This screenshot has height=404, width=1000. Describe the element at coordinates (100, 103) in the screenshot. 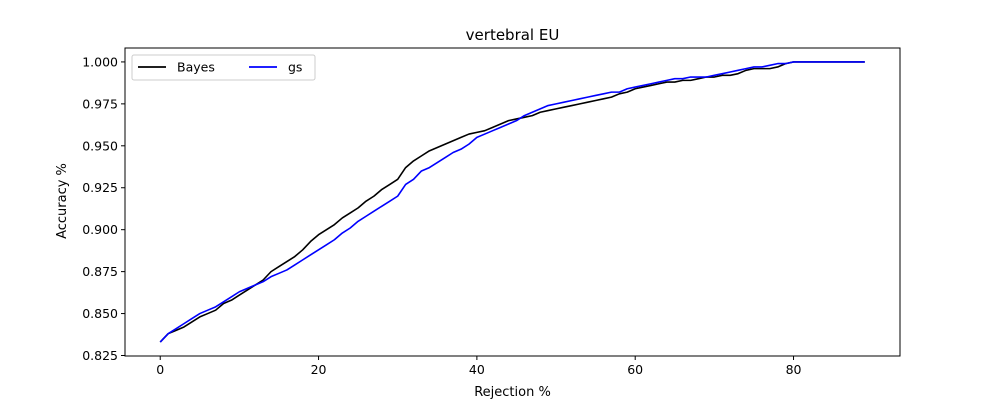

I see `y-tick-label: 0.975` at that location.